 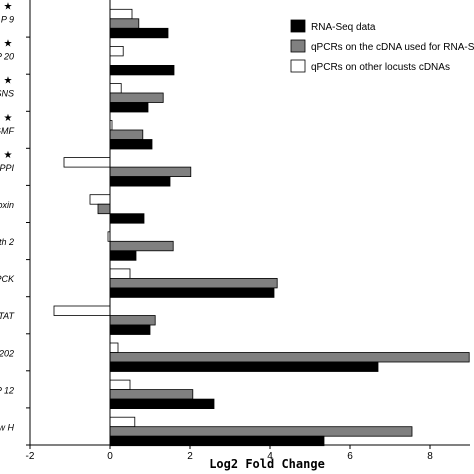 I want to click on x-tick-label: 4, so click(x=270, y=456).